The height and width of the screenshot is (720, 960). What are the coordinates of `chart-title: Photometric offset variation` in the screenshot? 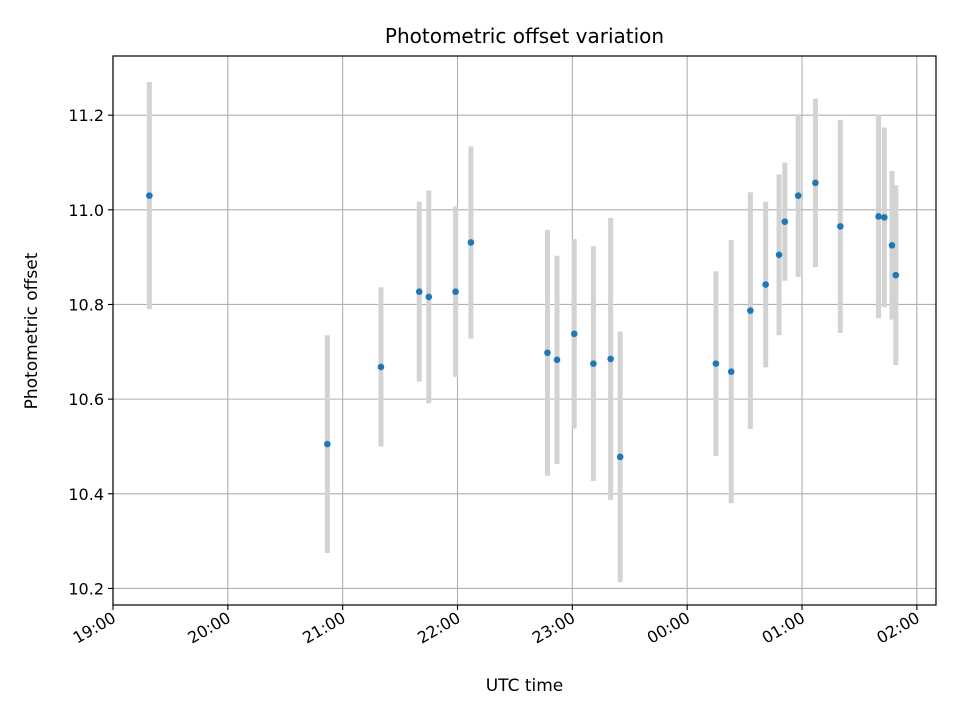 It's located at (524, 36).